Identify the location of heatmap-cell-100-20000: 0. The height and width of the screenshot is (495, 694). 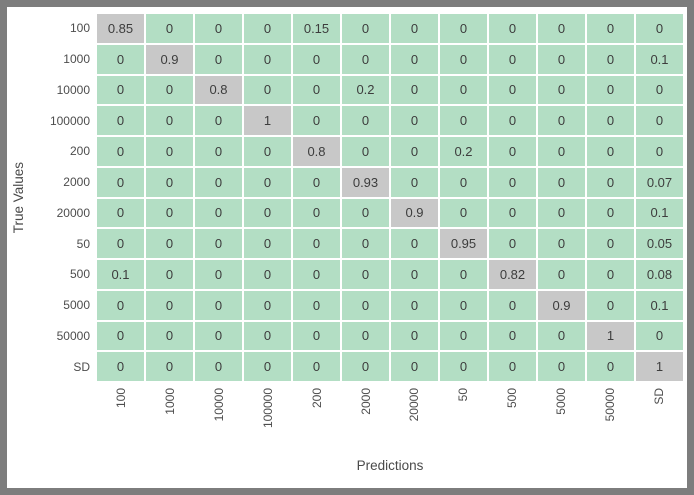
(414, 28).